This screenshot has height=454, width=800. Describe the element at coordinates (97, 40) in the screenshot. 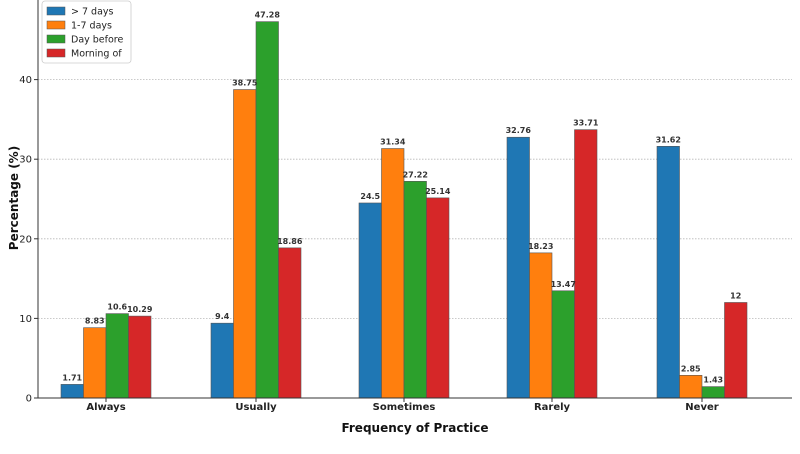

I see `legend-label: Day before` at that location.